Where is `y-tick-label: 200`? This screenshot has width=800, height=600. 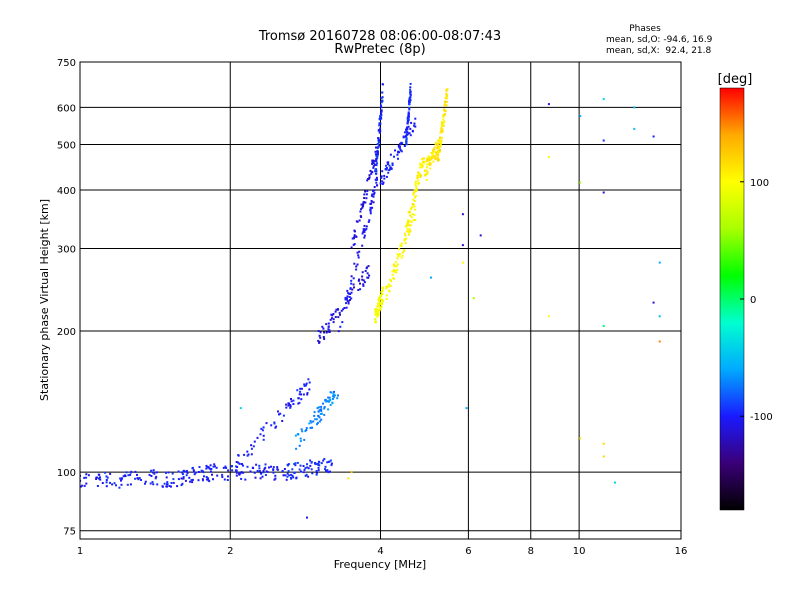
y-tick-label: 200 is located at coordinates (66, 332).